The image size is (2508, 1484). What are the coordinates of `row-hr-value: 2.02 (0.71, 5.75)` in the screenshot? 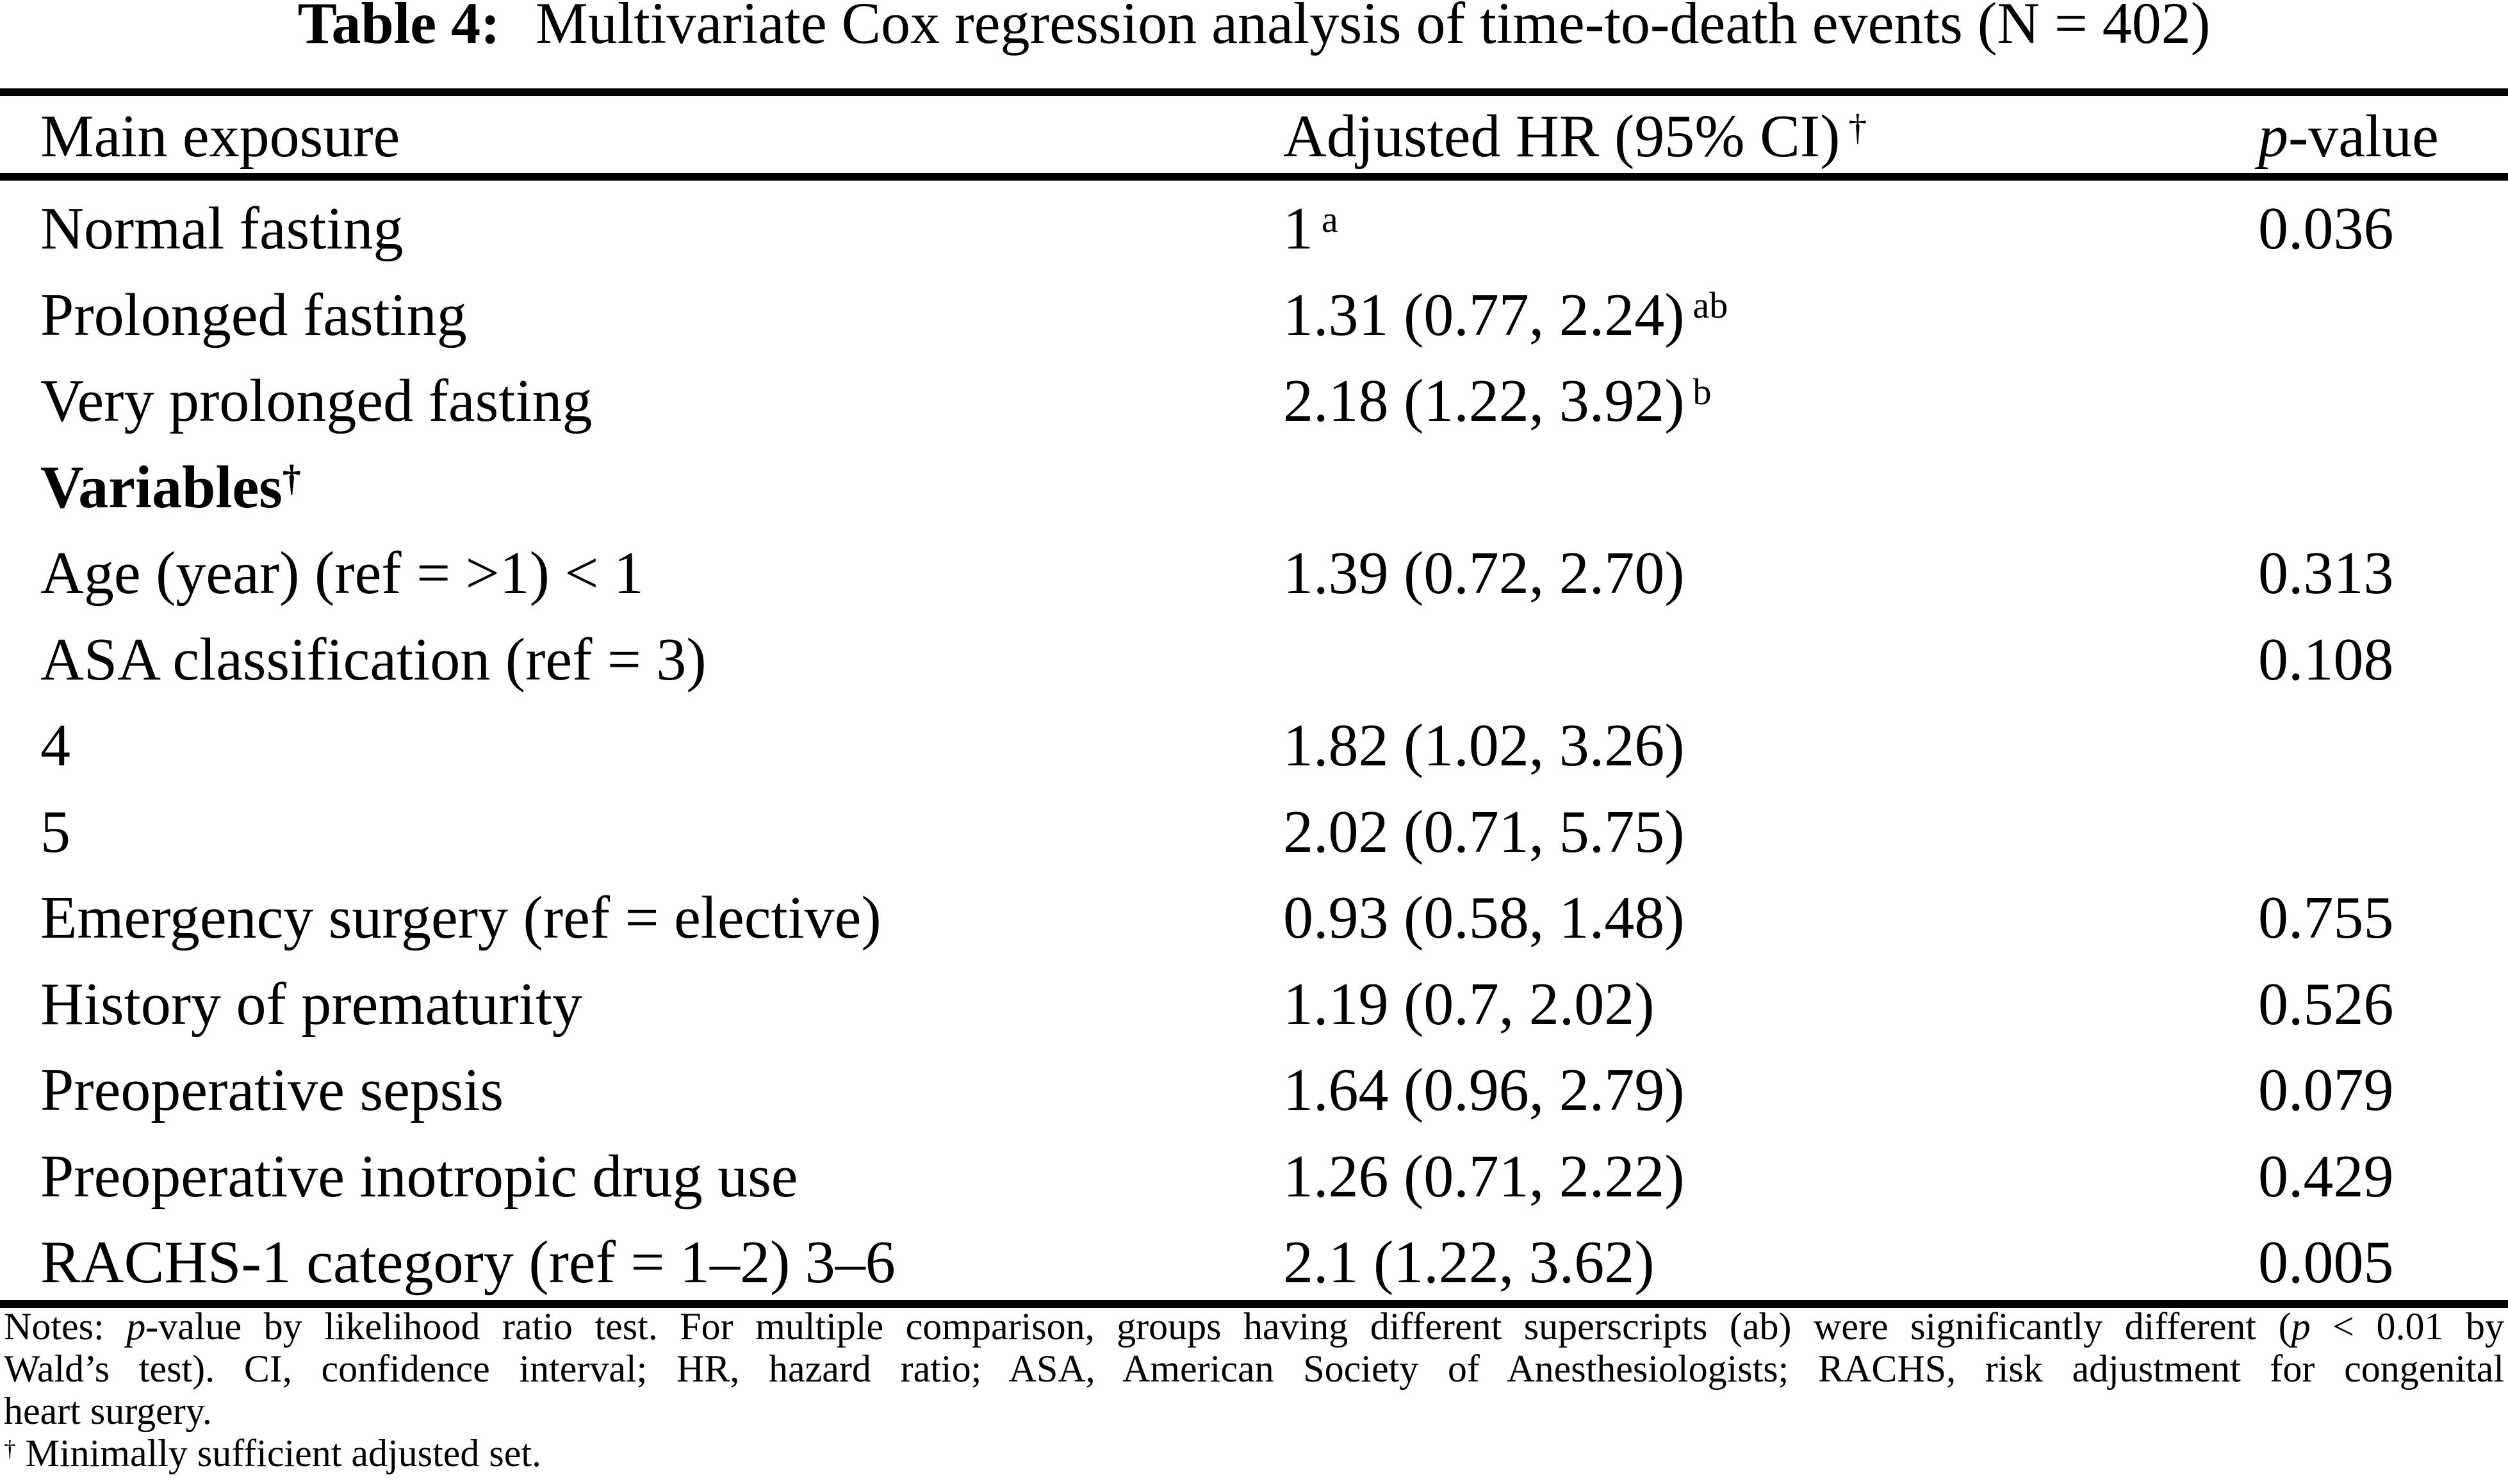 It's located at (1484, 831).